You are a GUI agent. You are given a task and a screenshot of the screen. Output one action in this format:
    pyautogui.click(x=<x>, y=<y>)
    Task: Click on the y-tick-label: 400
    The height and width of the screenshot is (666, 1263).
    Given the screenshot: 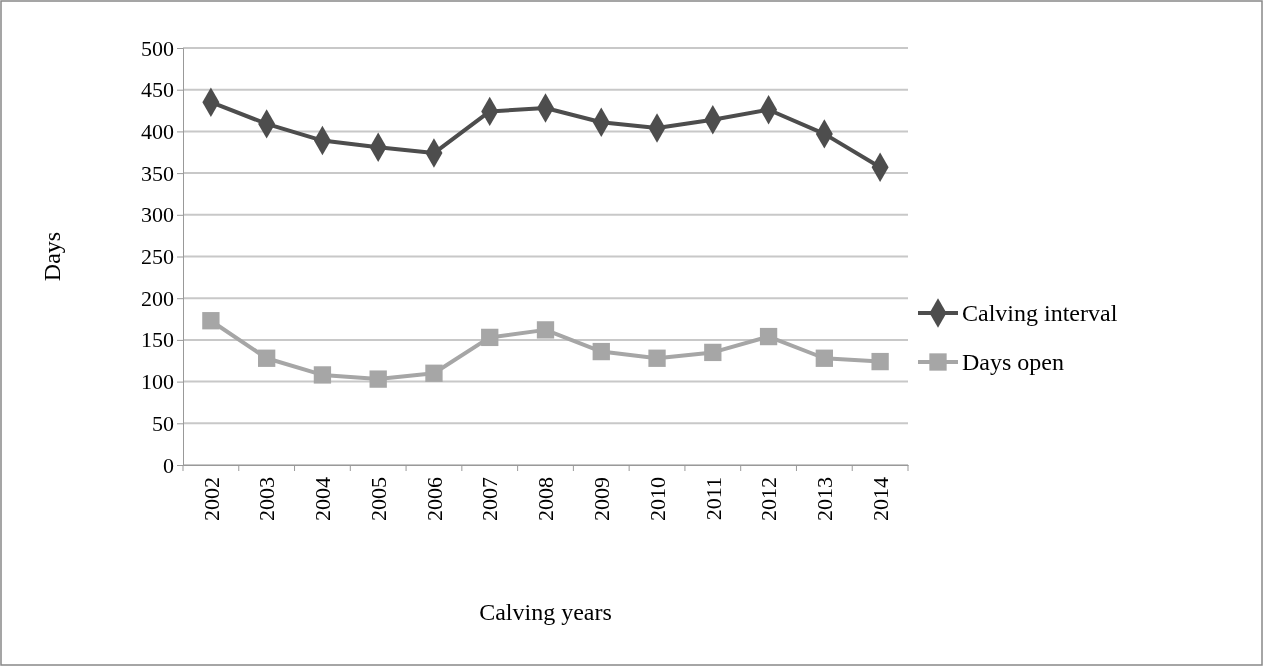 What is the action you would take?
    pyautogui.click(x=157, y=131)
    